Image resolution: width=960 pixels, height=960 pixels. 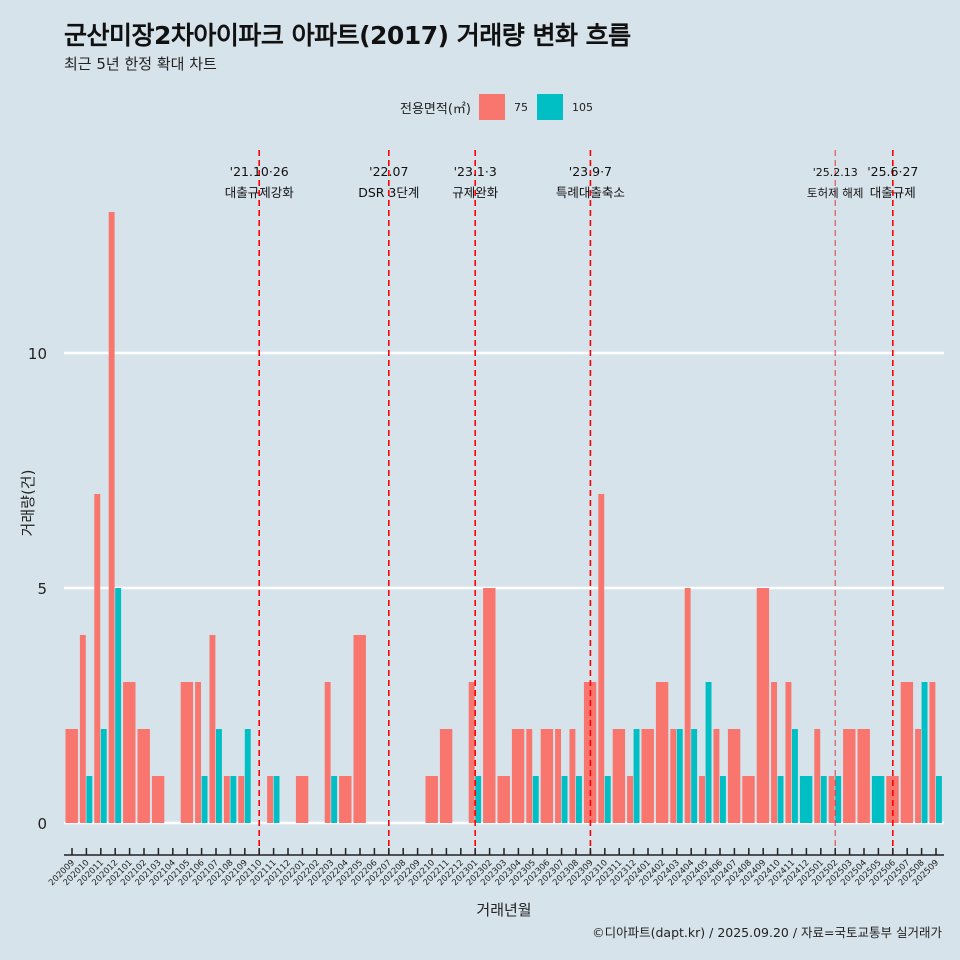 I want to click on event-label: 대출규제, so click(x=893, y=192).